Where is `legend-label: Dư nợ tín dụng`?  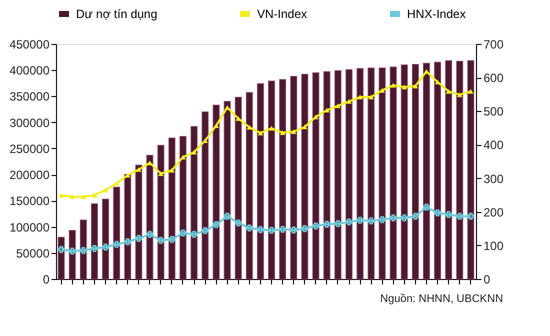 legend-label: Dư nợ tín dụng is located at coordinates (117, 14).